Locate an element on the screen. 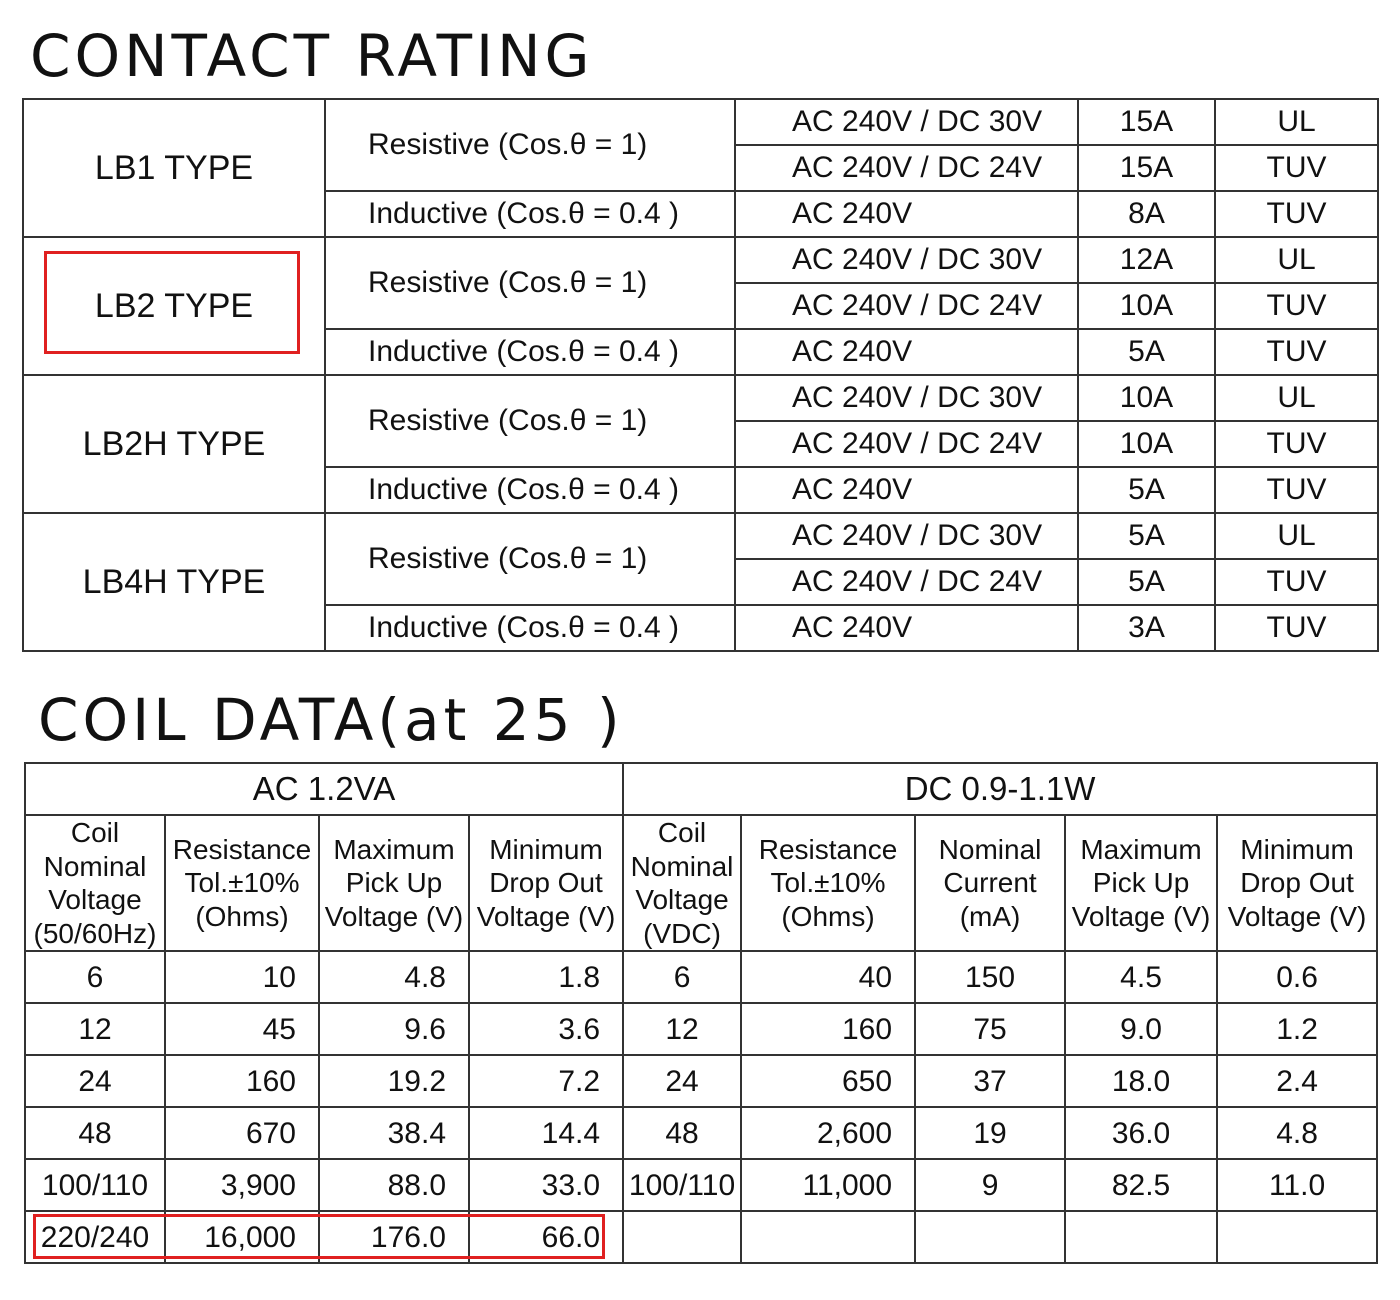  dc-value-cell: 11,000 is located at coordinates (828, 1185).